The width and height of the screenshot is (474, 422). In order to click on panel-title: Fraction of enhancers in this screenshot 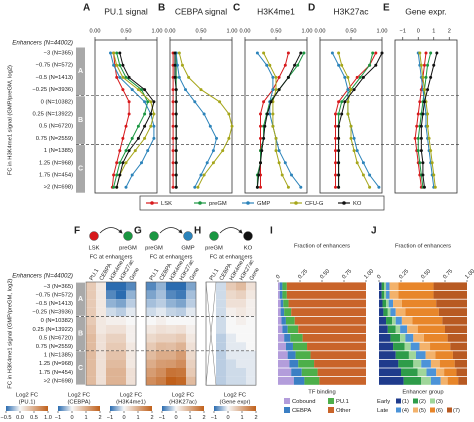, I will do `click(423, 247)`.